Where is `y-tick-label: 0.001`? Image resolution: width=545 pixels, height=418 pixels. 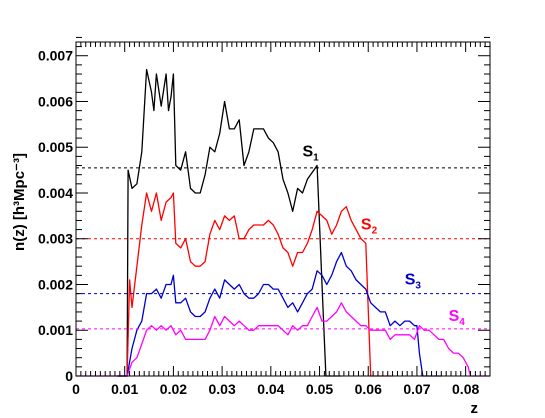
y-tick-label: 0.001 is located at coordinates (55, 330).